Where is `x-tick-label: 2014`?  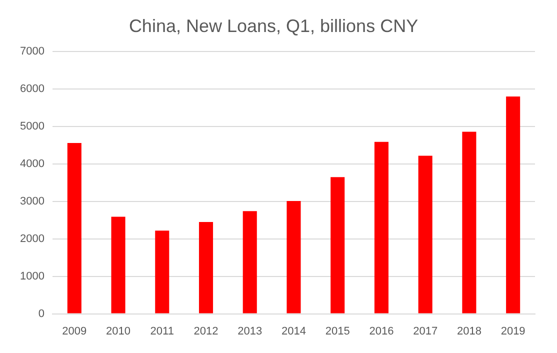 x-tick-label: 2014 is located at coordinates (293, 331).